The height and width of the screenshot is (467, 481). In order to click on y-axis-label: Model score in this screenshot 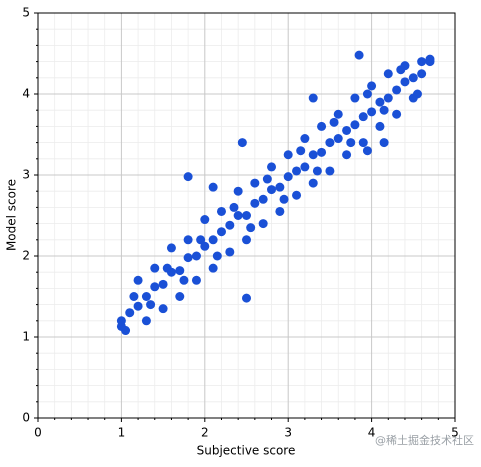, I will do `click(12, 215)`.